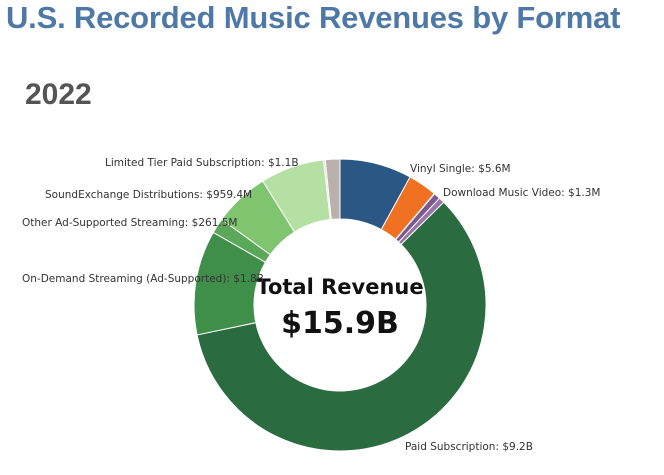 This screenshot has width=664, height=475. Describe the element at coordinates (202, 163) in the screenshot. I see `label-limited-tier-paid-subscription: Limited Tier Paid Subscription: $1.1B` at that location.